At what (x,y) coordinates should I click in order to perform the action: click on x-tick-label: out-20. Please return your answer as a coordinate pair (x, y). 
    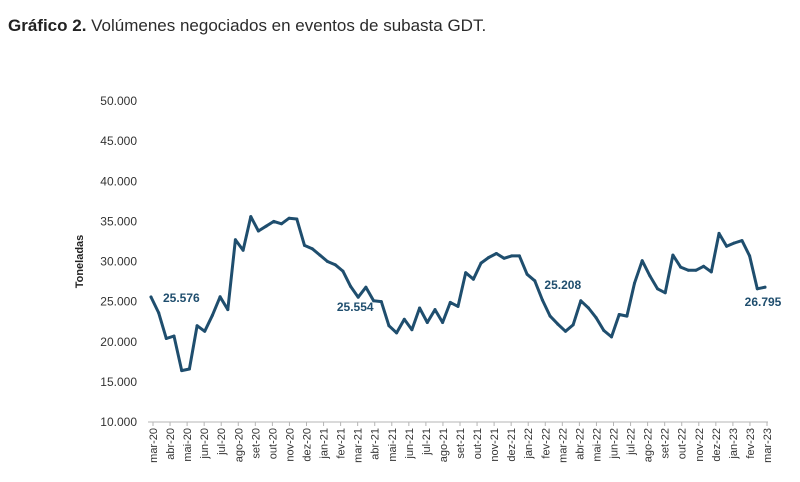
    Looking at the image, I should click on (273, 443).